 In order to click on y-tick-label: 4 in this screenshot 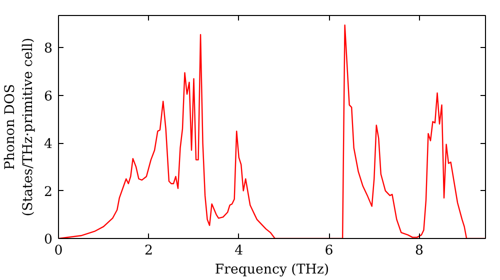, I will do `click(48, 144)`.